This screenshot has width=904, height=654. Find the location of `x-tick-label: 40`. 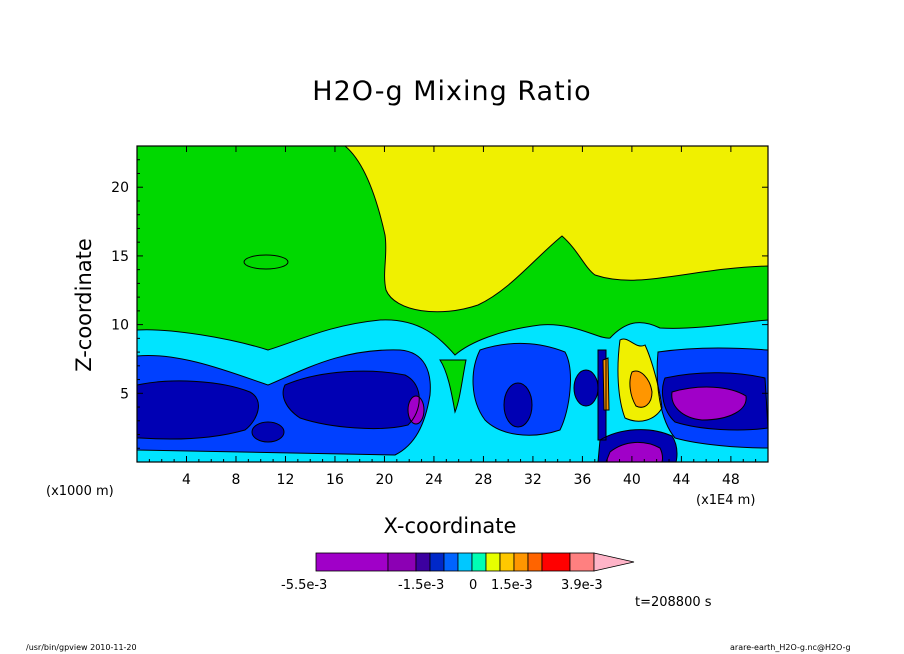

x-tick-label: 40 is located at coordinates (632, 480).